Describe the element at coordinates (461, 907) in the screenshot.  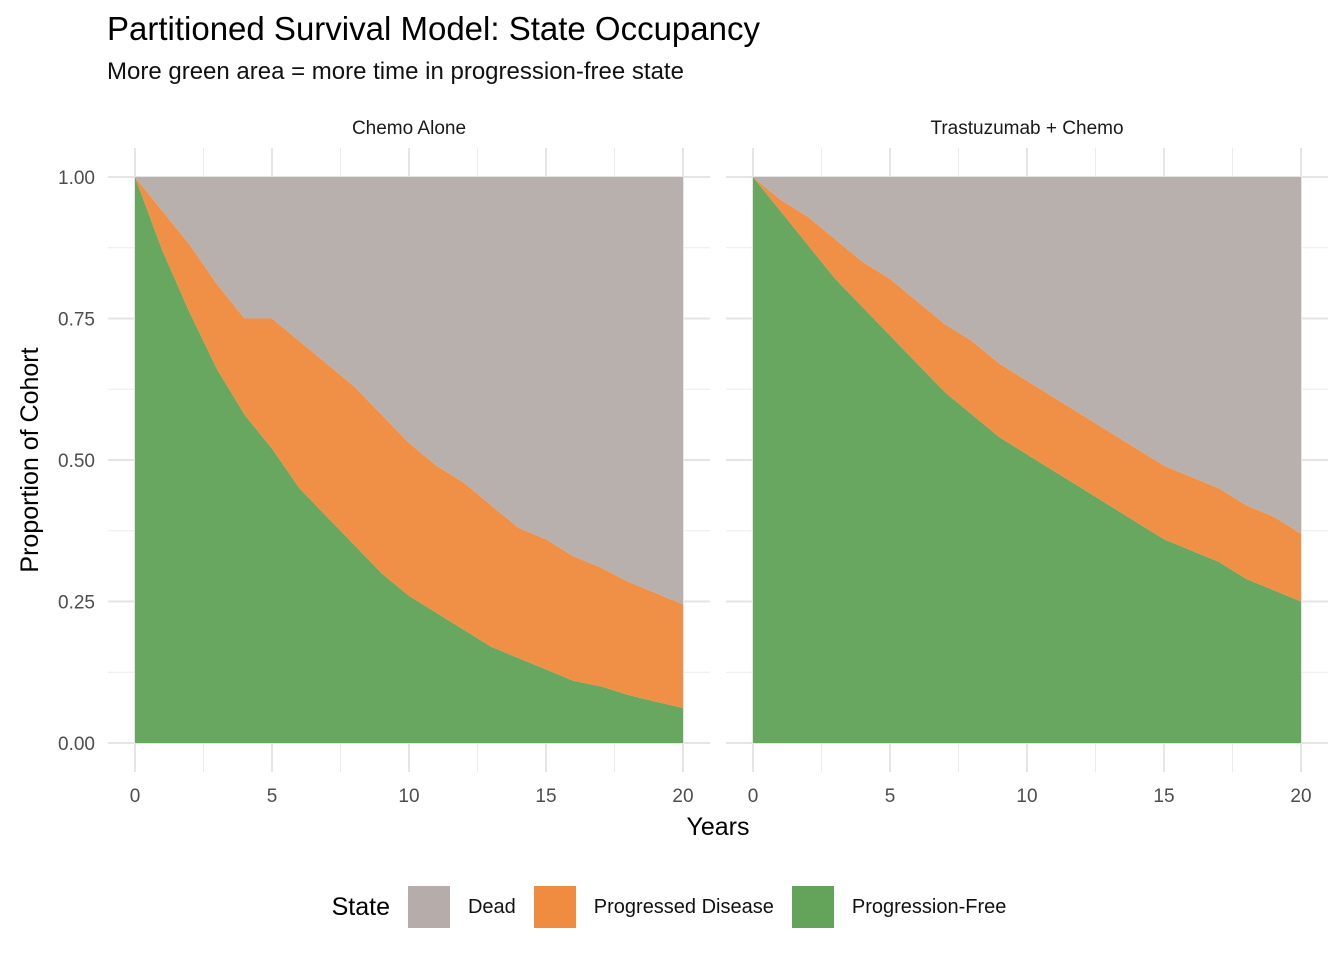
I see `legend-item-dead: Dead` at that location.